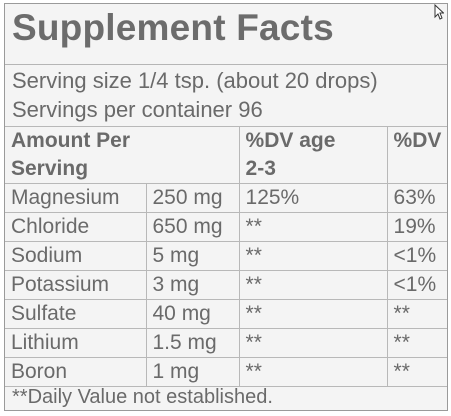  I want to click on nutrient-name: Sulfate, so click(76, 314).